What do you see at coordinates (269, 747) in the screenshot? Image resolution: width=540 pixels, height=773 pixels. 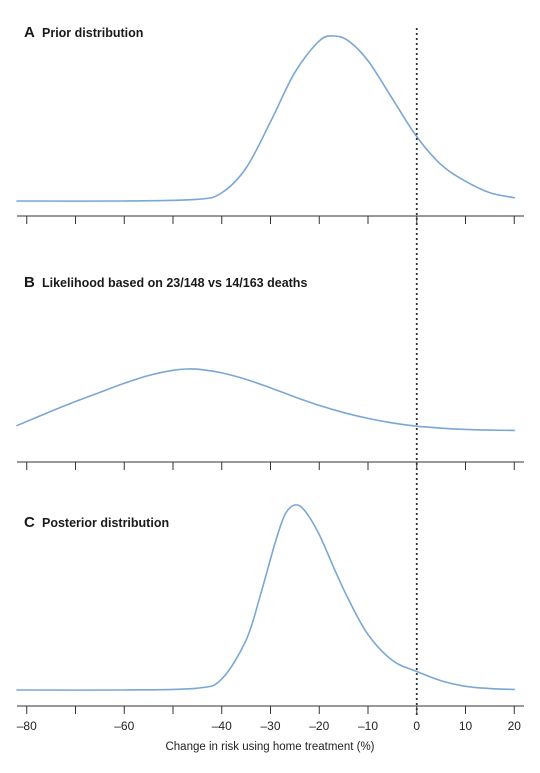 I see `x-axis-title: Change in risk using home treatment (%)` at bounding box center [269, 747].